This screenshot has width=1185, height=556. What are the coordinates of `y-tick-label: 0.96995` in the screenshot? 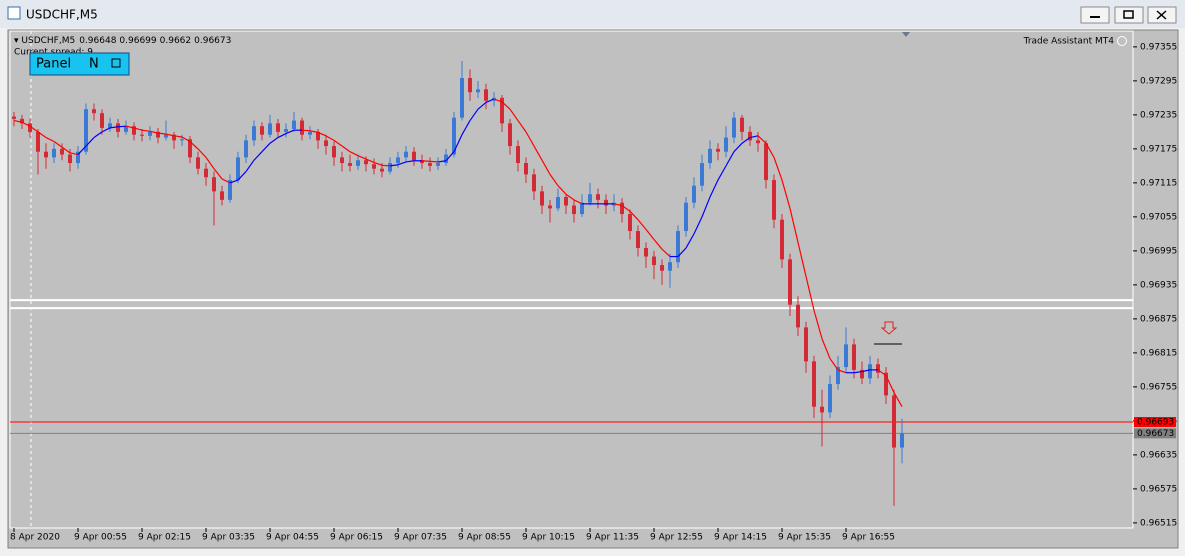 It's located at (1158, 251).